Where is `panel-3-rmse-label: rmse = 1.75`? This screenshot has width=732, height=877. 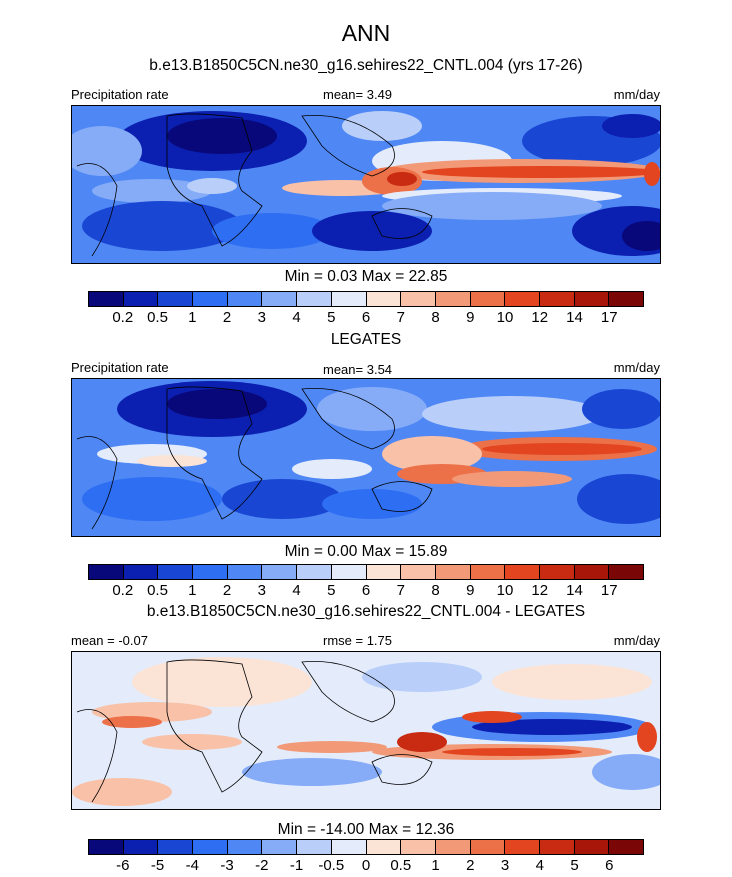
panel-3-rmse-label: rmse = 1.75 is located at coordinates (358, 640).